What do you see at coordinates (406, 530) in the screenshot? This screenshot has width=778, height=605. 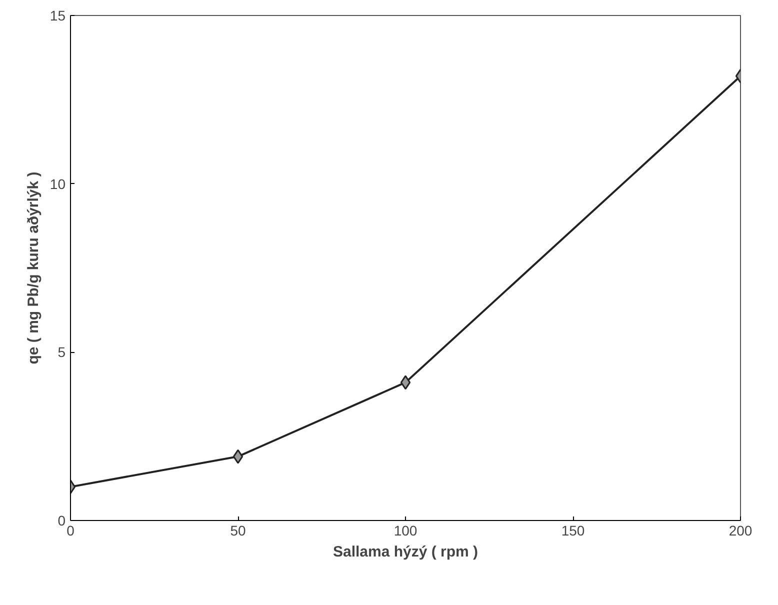 I see `x-tick-label: 100` at bounding box center [406, 530].